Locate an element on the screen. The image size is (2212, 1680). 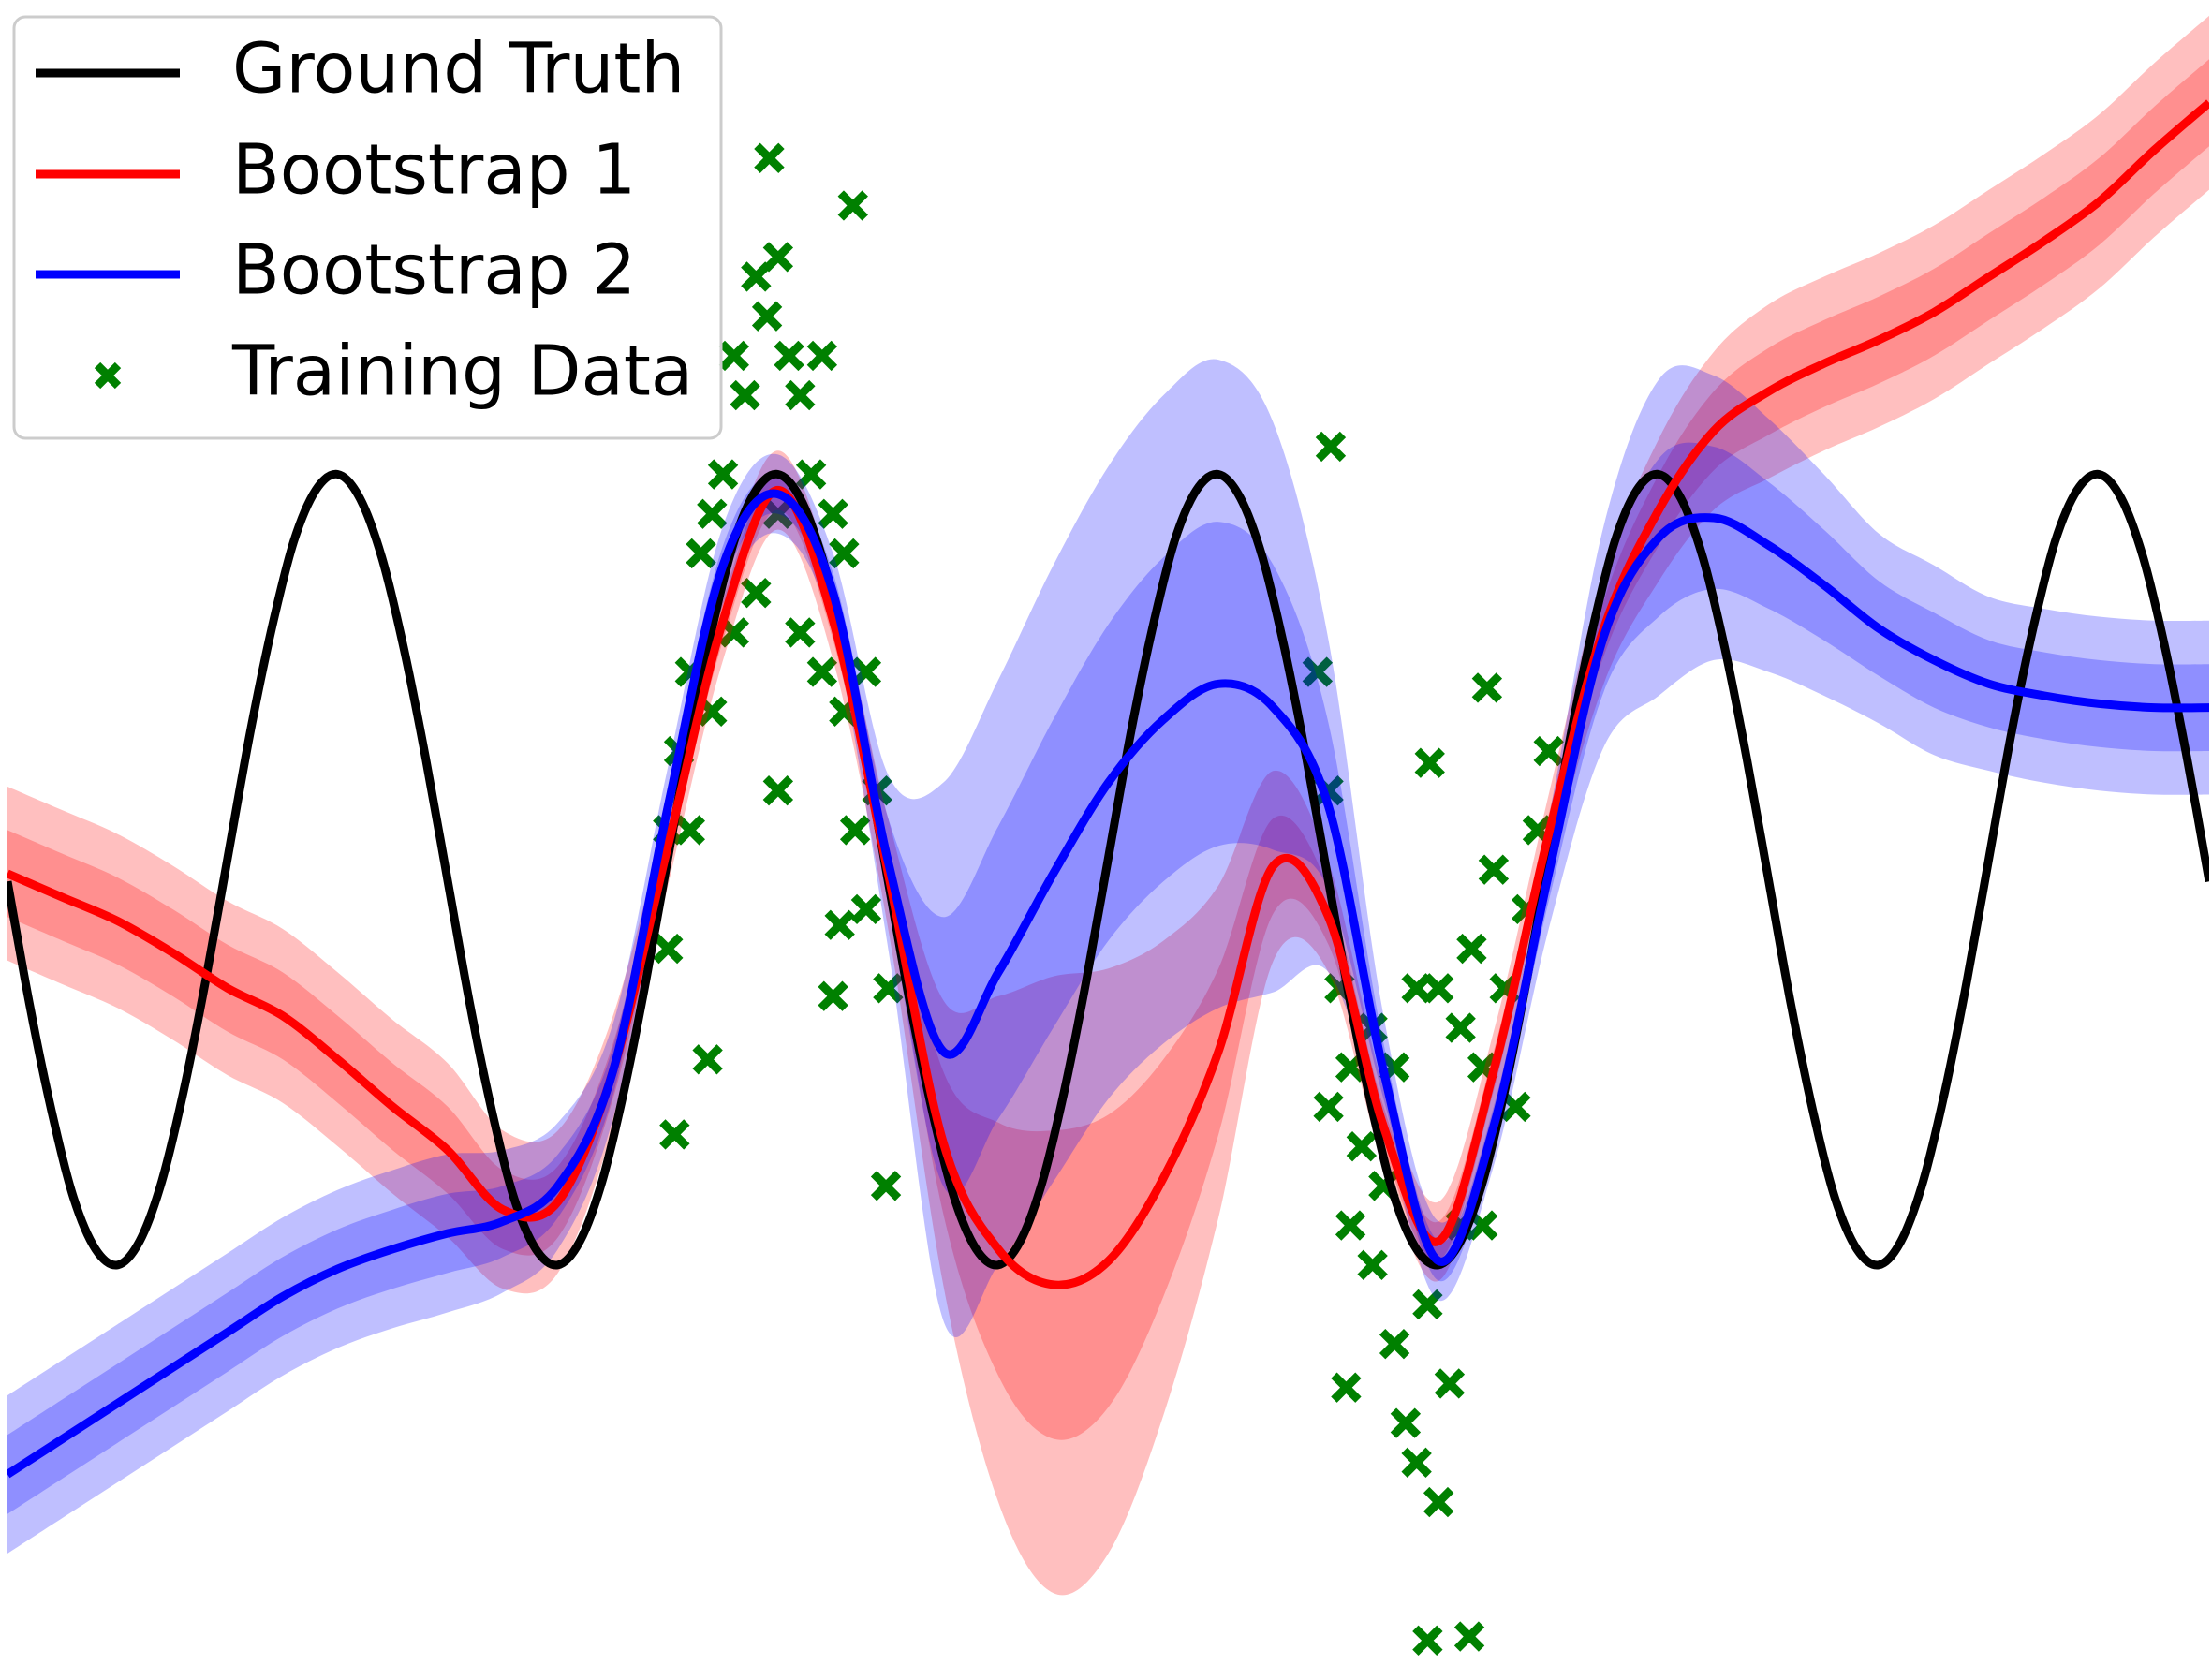
legend-label: Bootstrap 2 is located at coordinates (434, 270).